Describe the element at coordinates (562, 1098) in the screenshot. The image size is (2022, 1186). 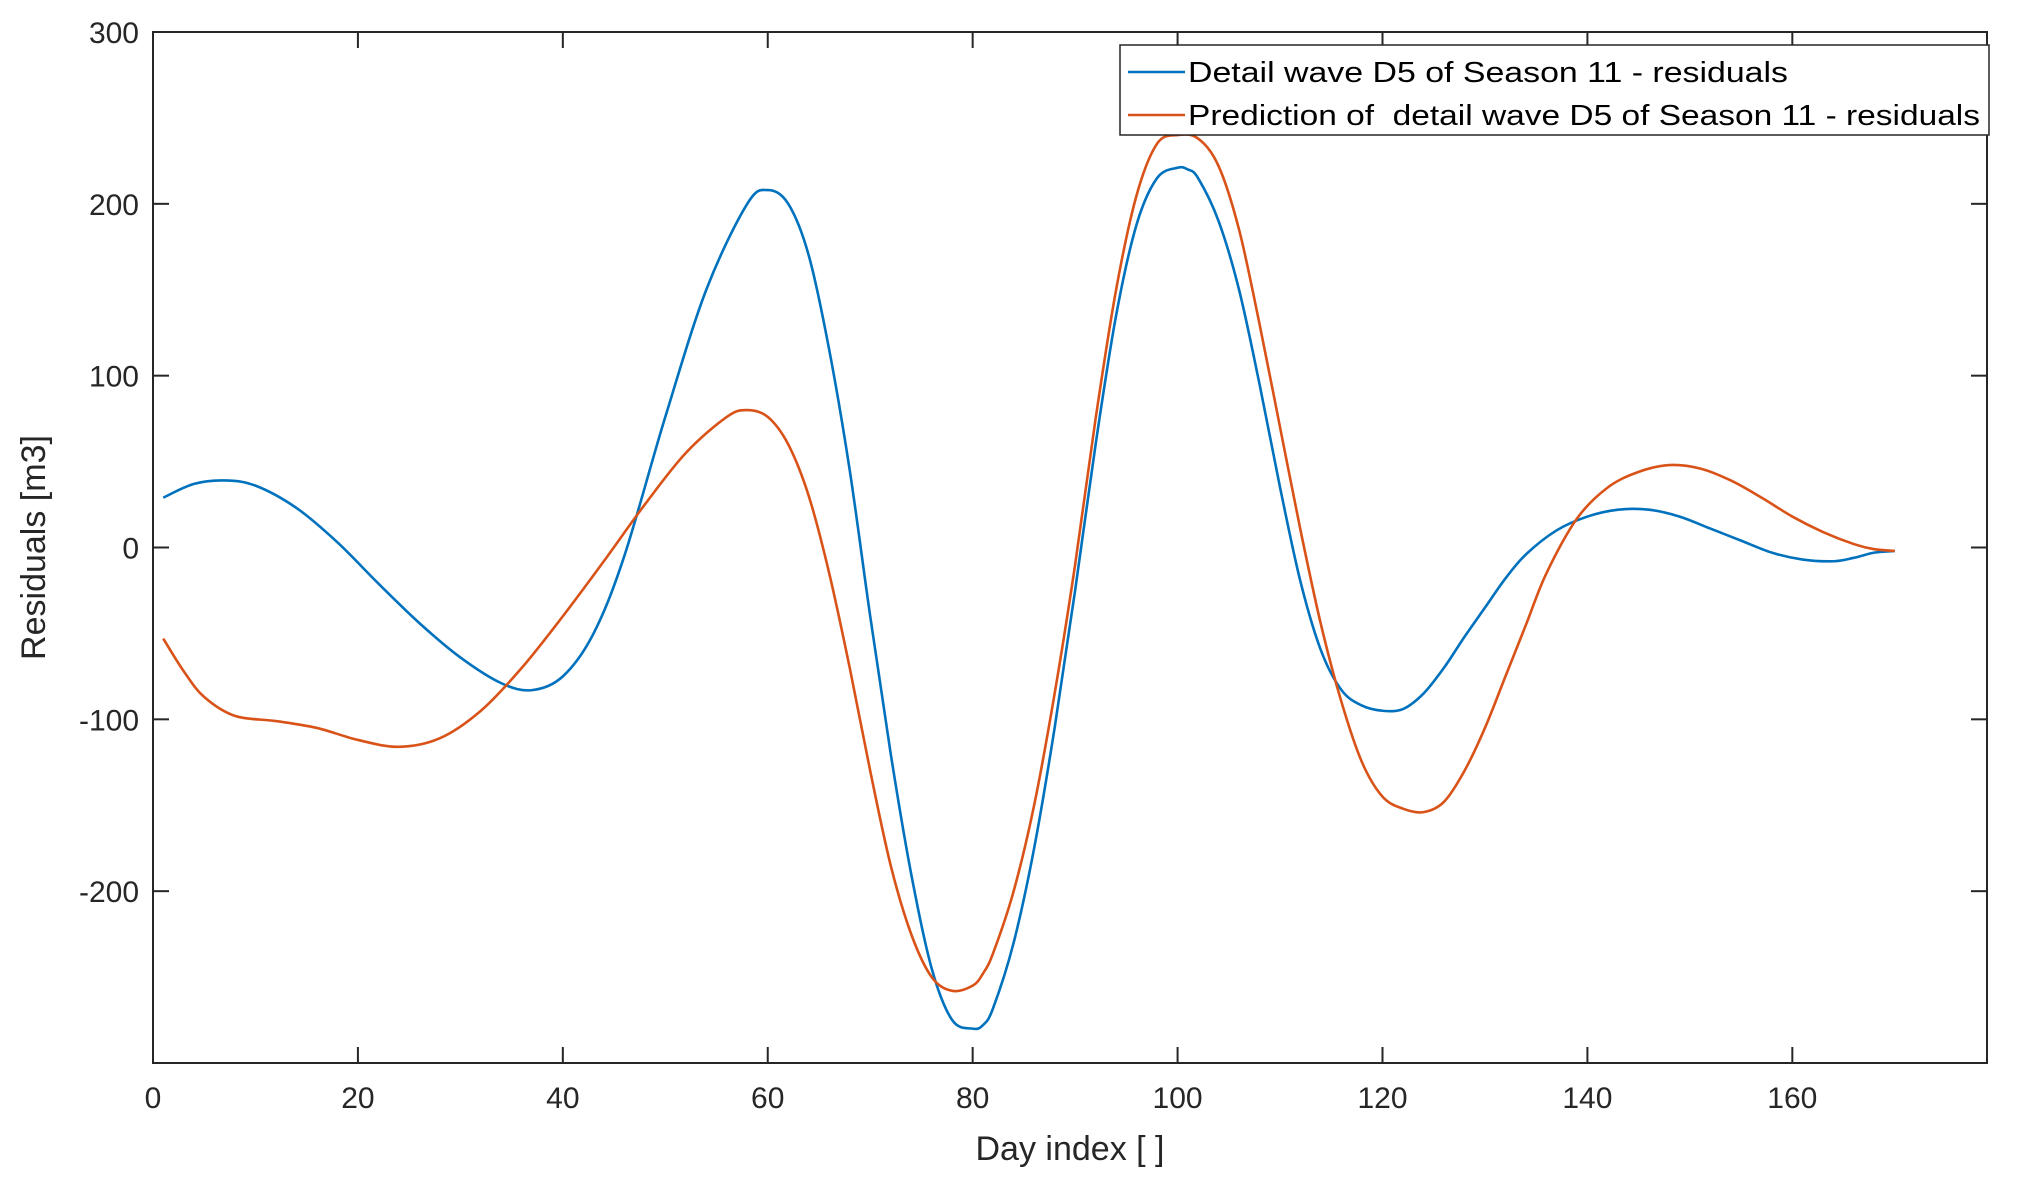
I see `x-tick-label: 40` at that location.